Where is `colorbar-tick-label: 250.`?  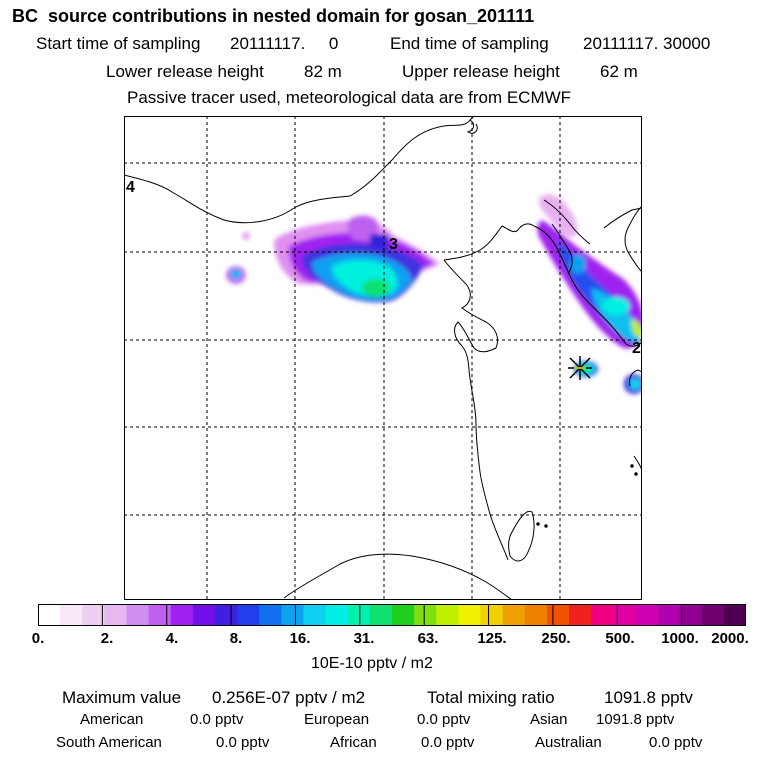 colorbar-tick-label: 250. is located at coordinates (556, 638).